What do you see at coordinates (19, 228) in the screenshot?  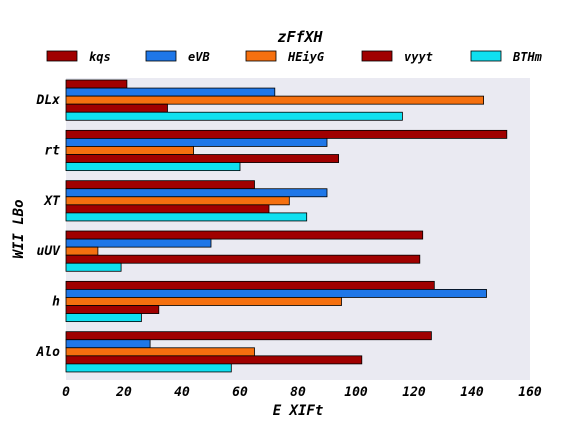 I see `y-axis-label: WII LBo` at bounding box center [19, 228].